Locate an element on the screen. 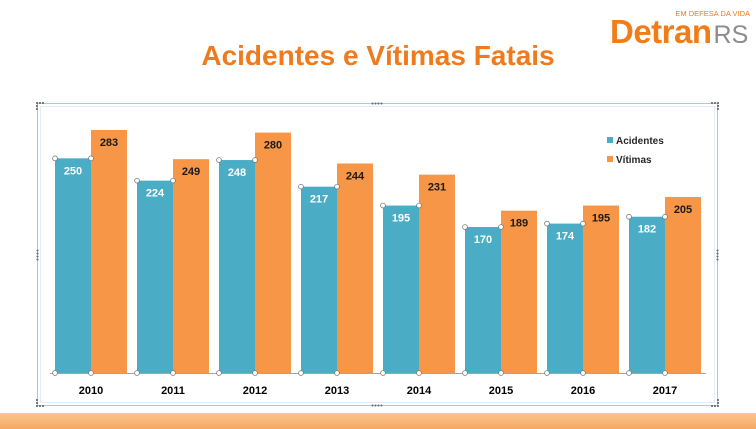 The image size is (756, 429). bar-vitimas-2012 is located at coordinates (273, 252).